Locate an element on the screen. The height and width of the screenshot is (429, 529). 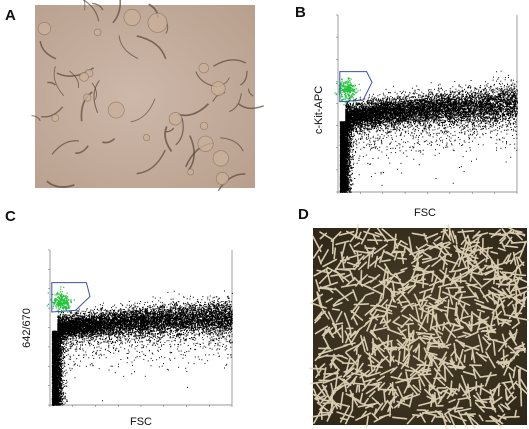
y-axis-label: 642/670 is located at coordinates (27, 328).